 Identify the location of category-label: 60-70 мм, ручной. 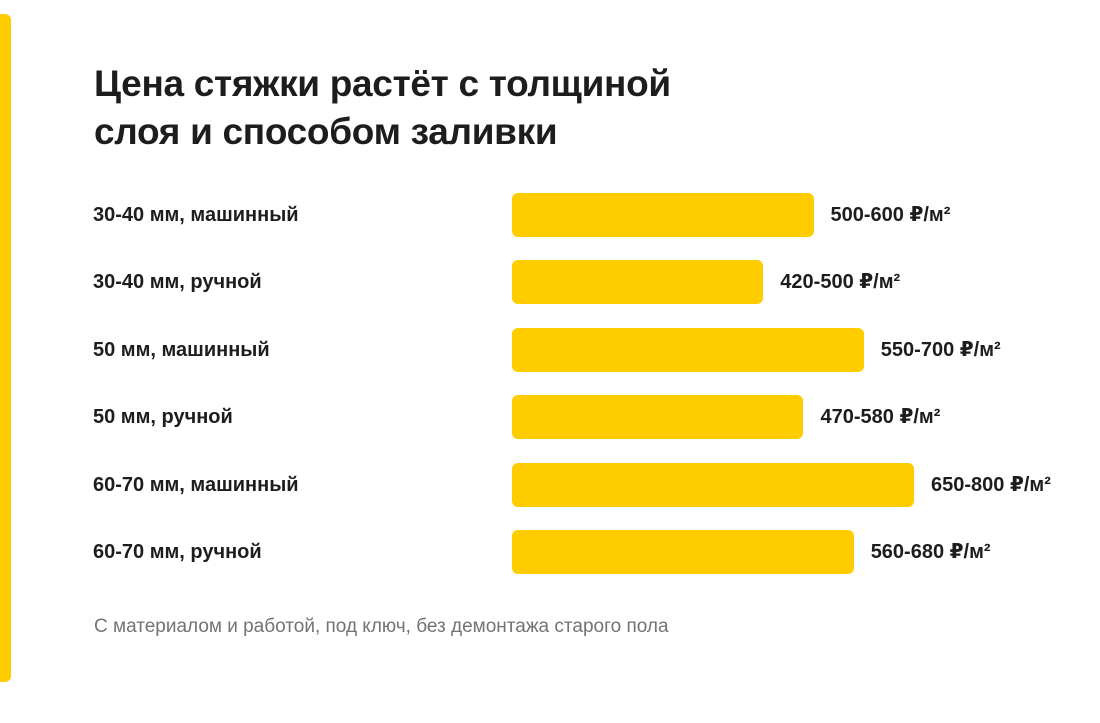
(177, 552).